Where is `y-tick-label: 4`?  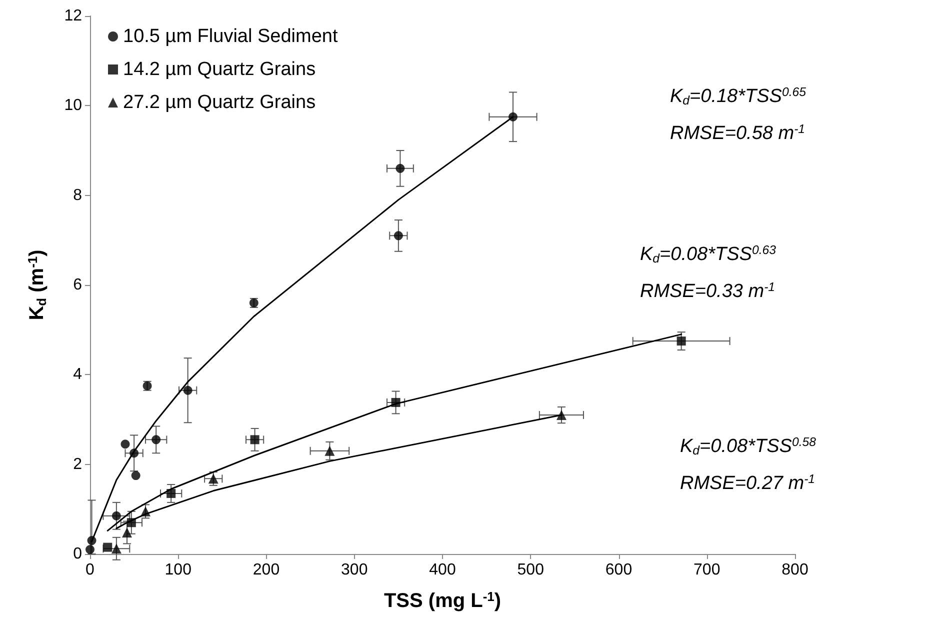
y-tick-label: 4 is located at coordinates (77, 375).